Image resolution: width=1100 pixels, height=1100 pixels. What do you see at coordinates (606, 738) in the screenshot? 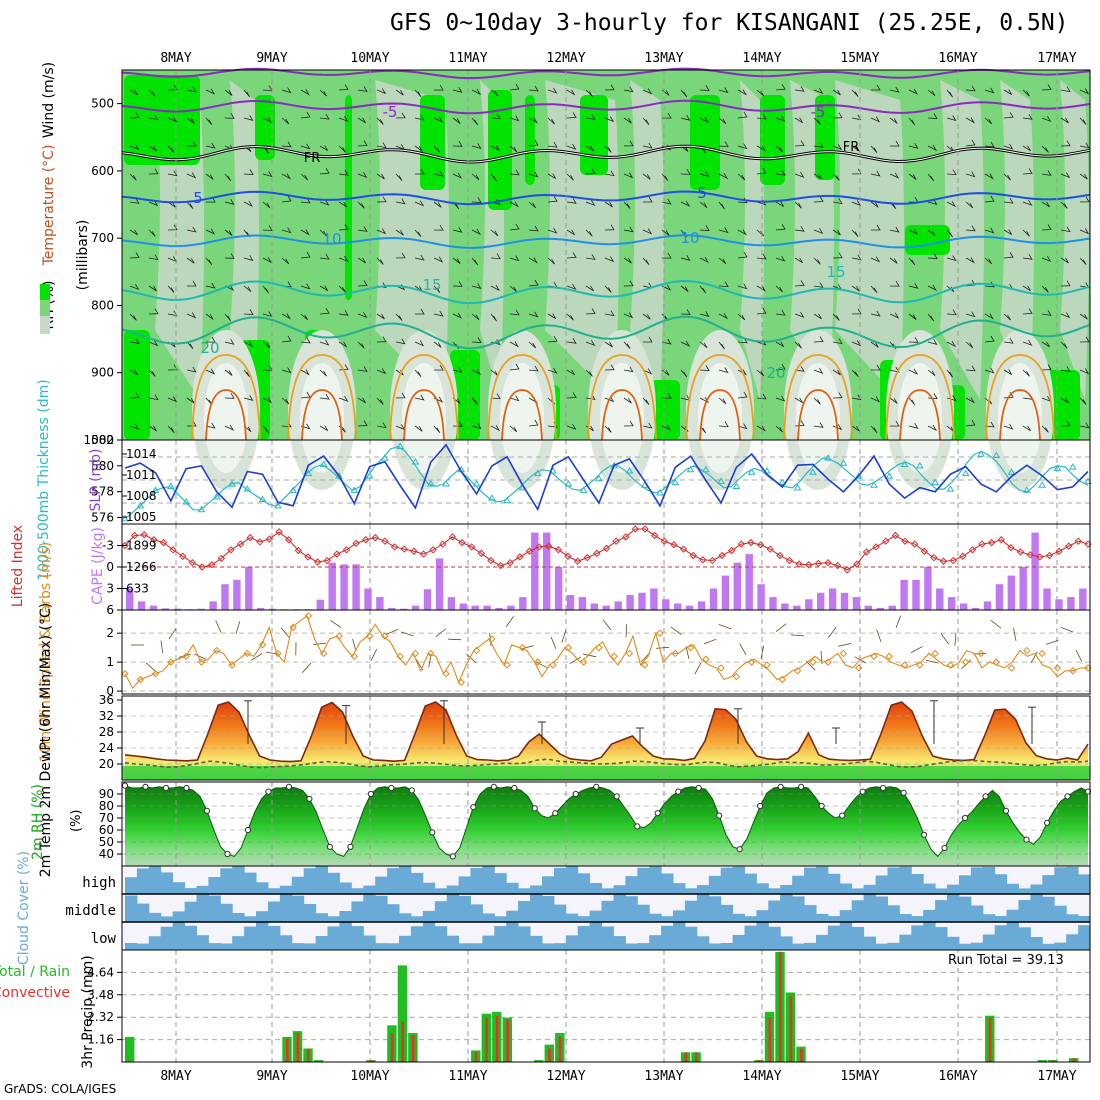
I see `temp-frame` at bounding box center [606, 738].